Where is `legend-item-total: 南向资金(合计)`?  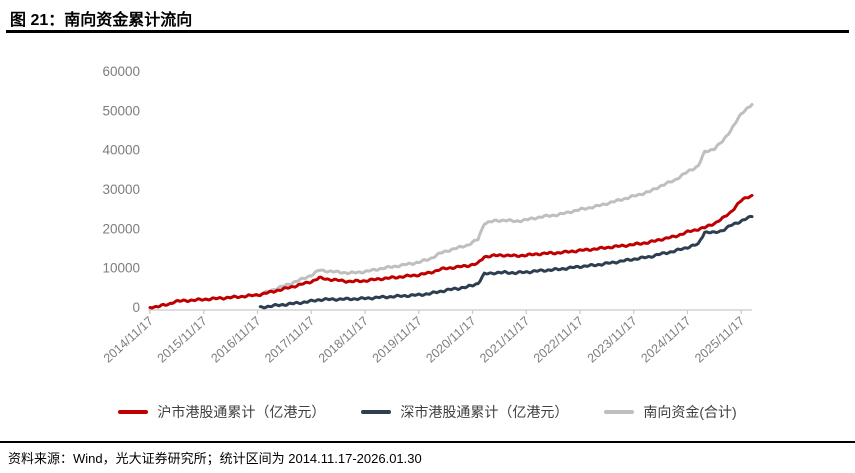
legend-item-total: 南向资金(合计) is located at coordinates (670, 412).